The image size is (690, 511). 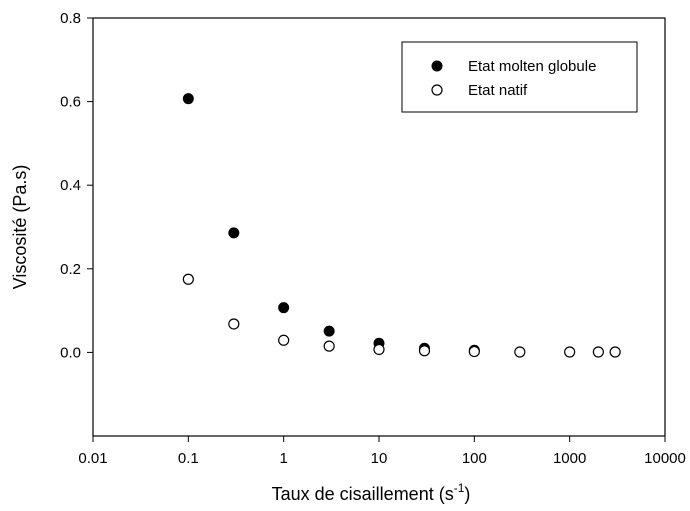 I want to click on y-axis-ticks: 0.0 0.2 0.4 0.6 0.8, so click(x=76, y=185).